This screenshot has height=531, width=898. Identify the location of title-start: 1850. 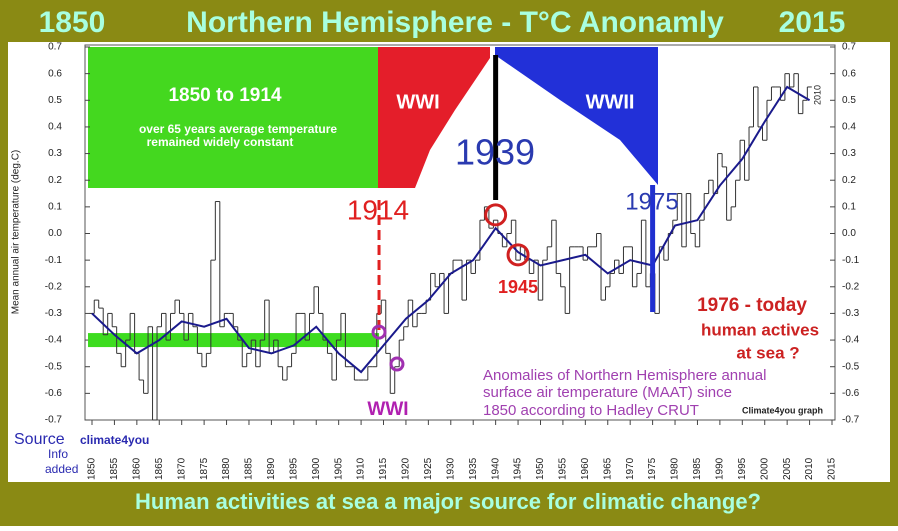
(72, 22).